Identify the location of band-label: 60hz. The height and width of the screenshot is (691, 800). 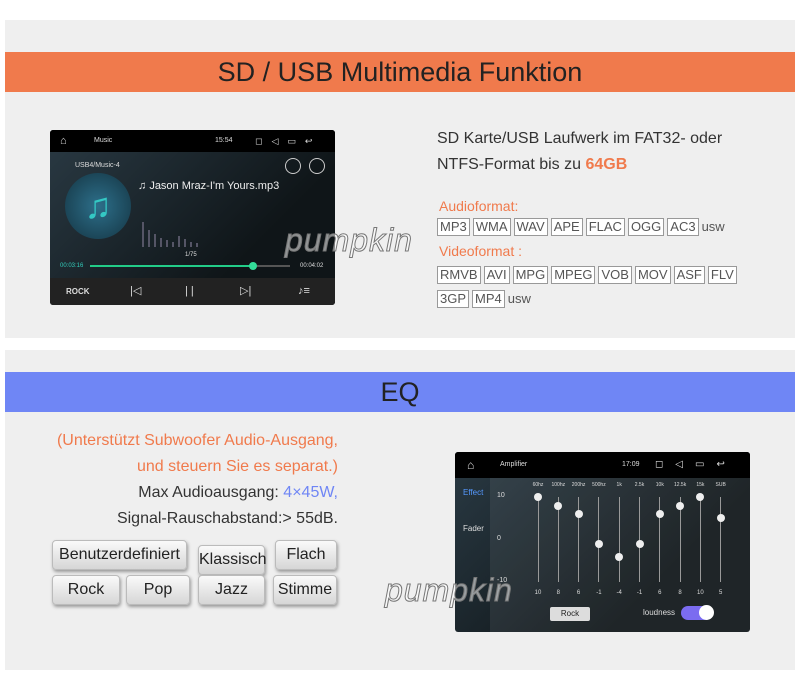
(538, 485).